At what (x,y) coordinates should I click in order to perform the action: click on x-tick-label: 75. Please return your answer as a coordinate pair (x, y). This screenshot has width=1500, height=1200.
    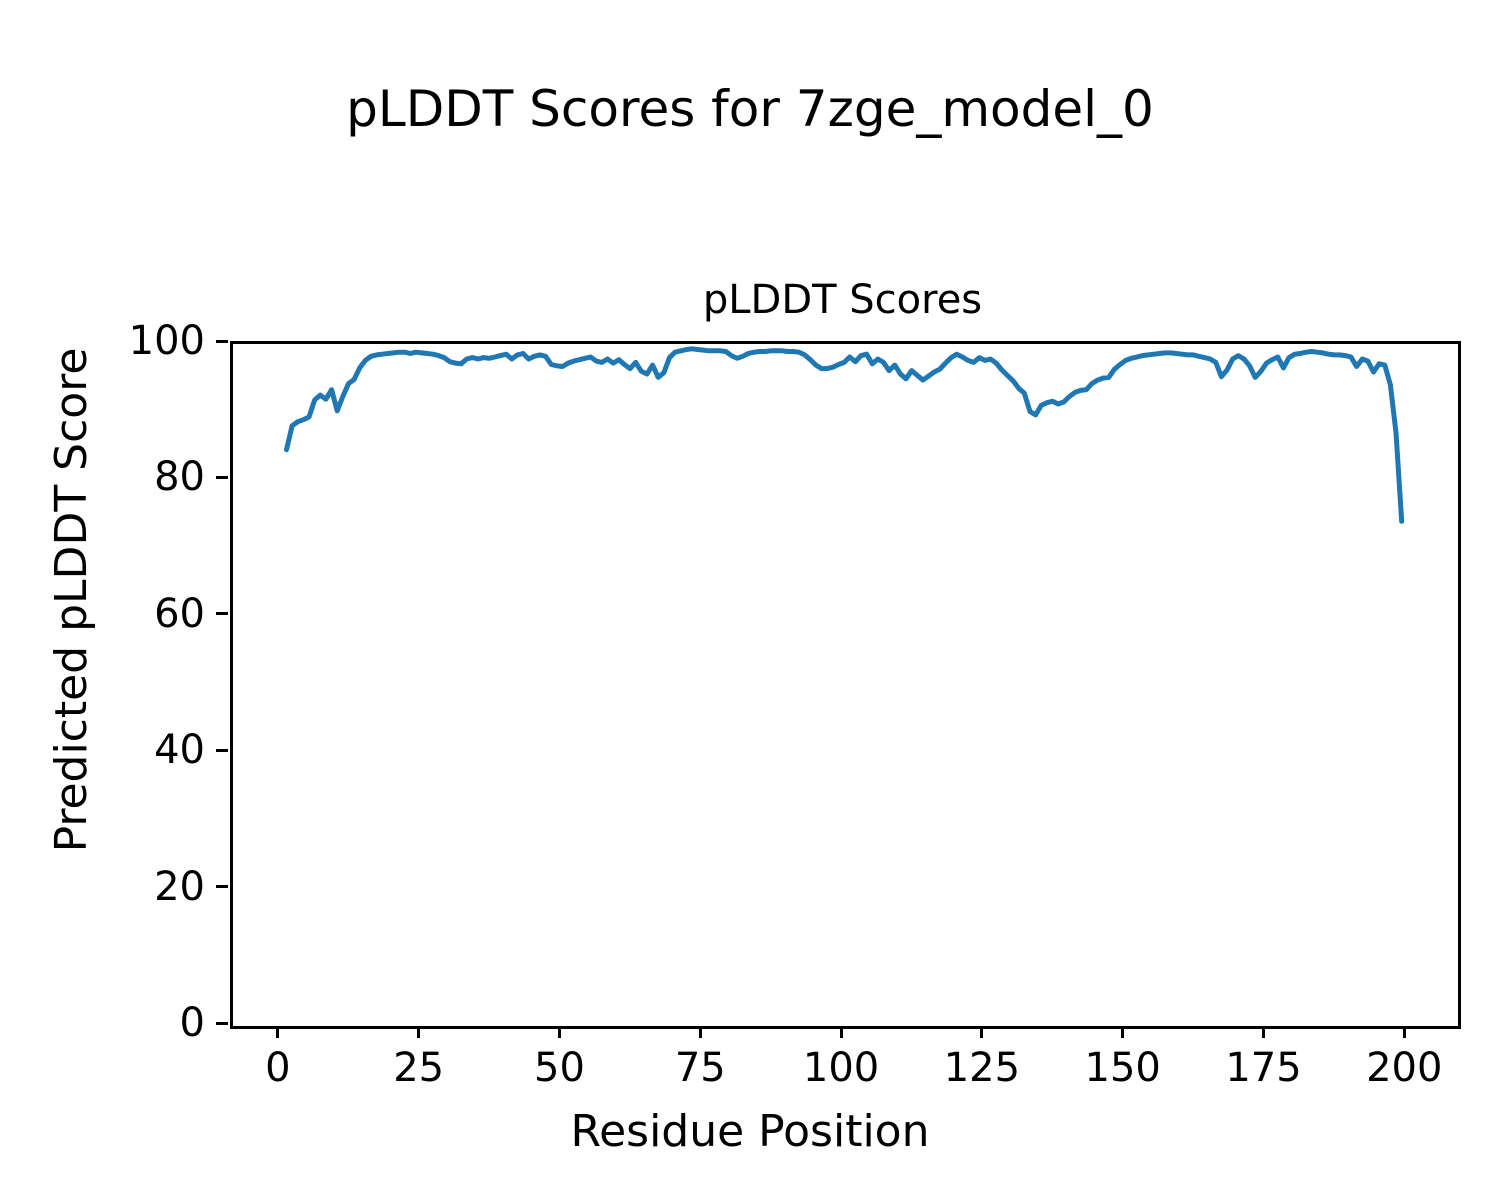
    Looking at the image, I should click on (700, 1068).